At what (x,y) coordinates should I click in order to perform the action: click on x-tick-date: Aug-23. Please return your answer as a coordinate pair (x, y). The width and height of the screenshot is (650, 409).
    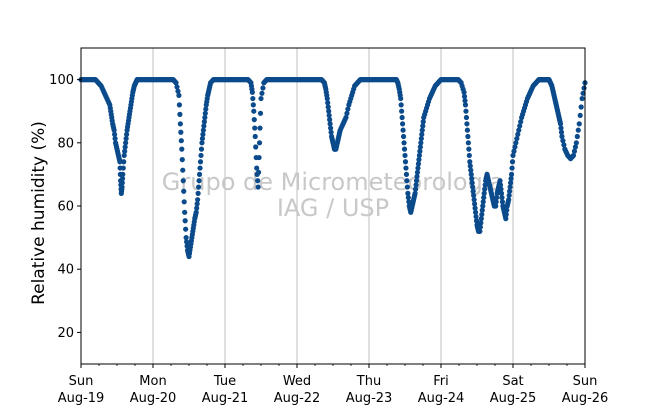
    Looking at the image, I should click on (369, 398).